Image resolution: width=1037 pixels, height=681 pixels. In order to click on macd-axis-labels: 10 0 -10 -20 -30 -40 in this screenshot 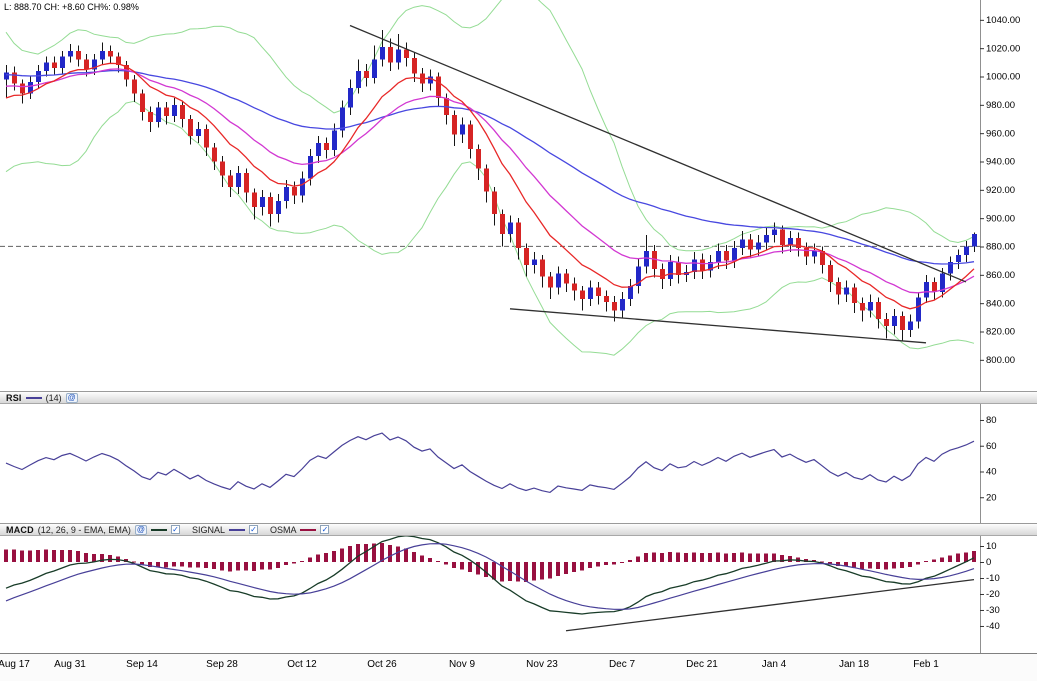, I will do `click(990, 586)`.